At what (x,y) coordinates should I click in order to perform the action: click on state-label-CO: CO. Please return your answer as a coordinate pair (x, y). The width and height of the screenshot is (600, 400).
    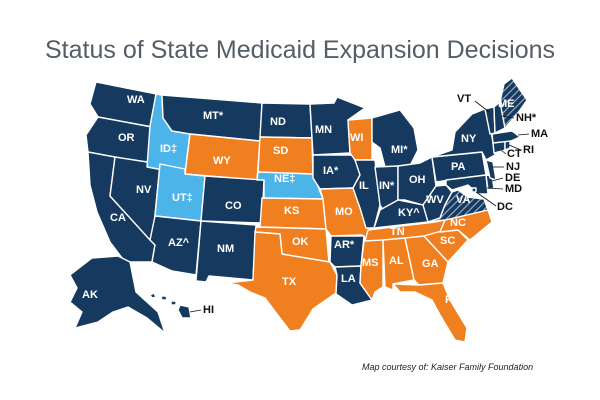
    Looking at the image, I should click on (233, 206).